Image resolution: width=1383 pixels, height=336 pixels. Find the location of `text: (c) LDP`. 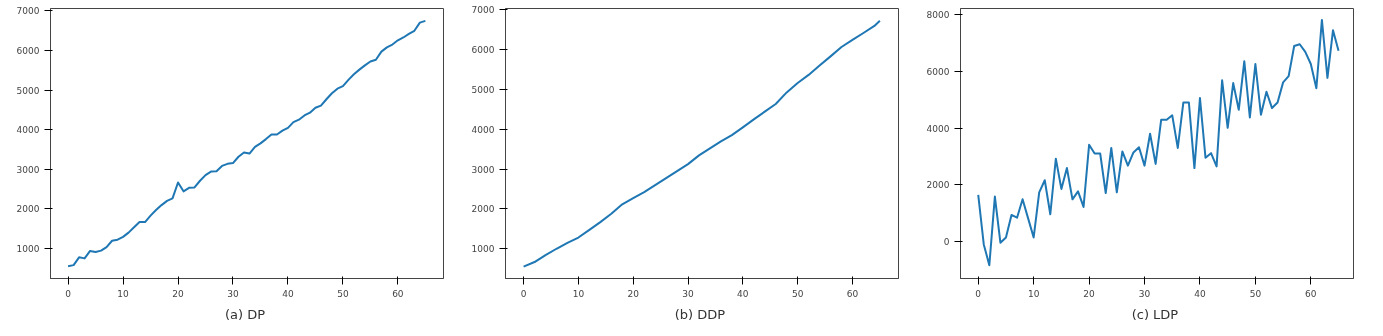

text: (c) LDP is located at coordinates (1155, 314).